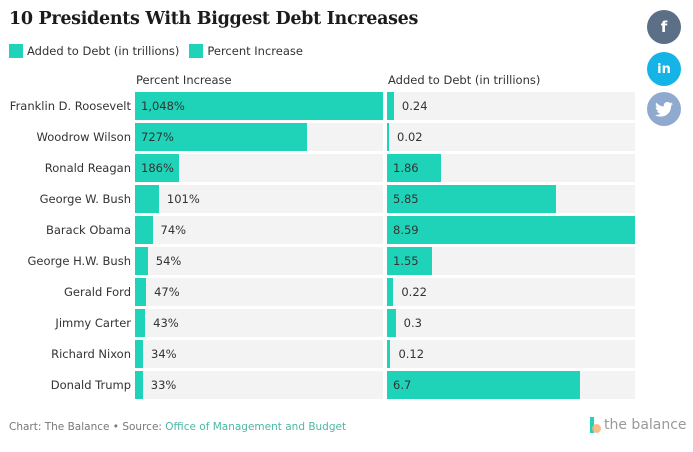  I want to click on row-label: Donald Trump, so click(90, 385).